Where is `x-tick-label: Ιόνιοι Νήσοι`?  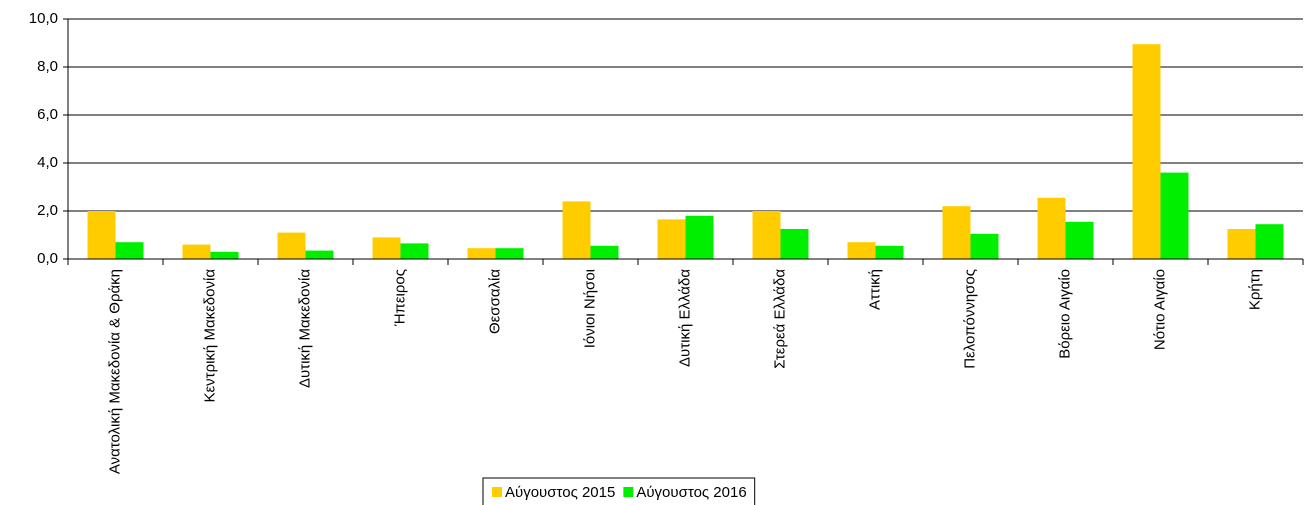 x-tick-label: Ιόνιοι Νήσοι is located at coordinates (589, 308).